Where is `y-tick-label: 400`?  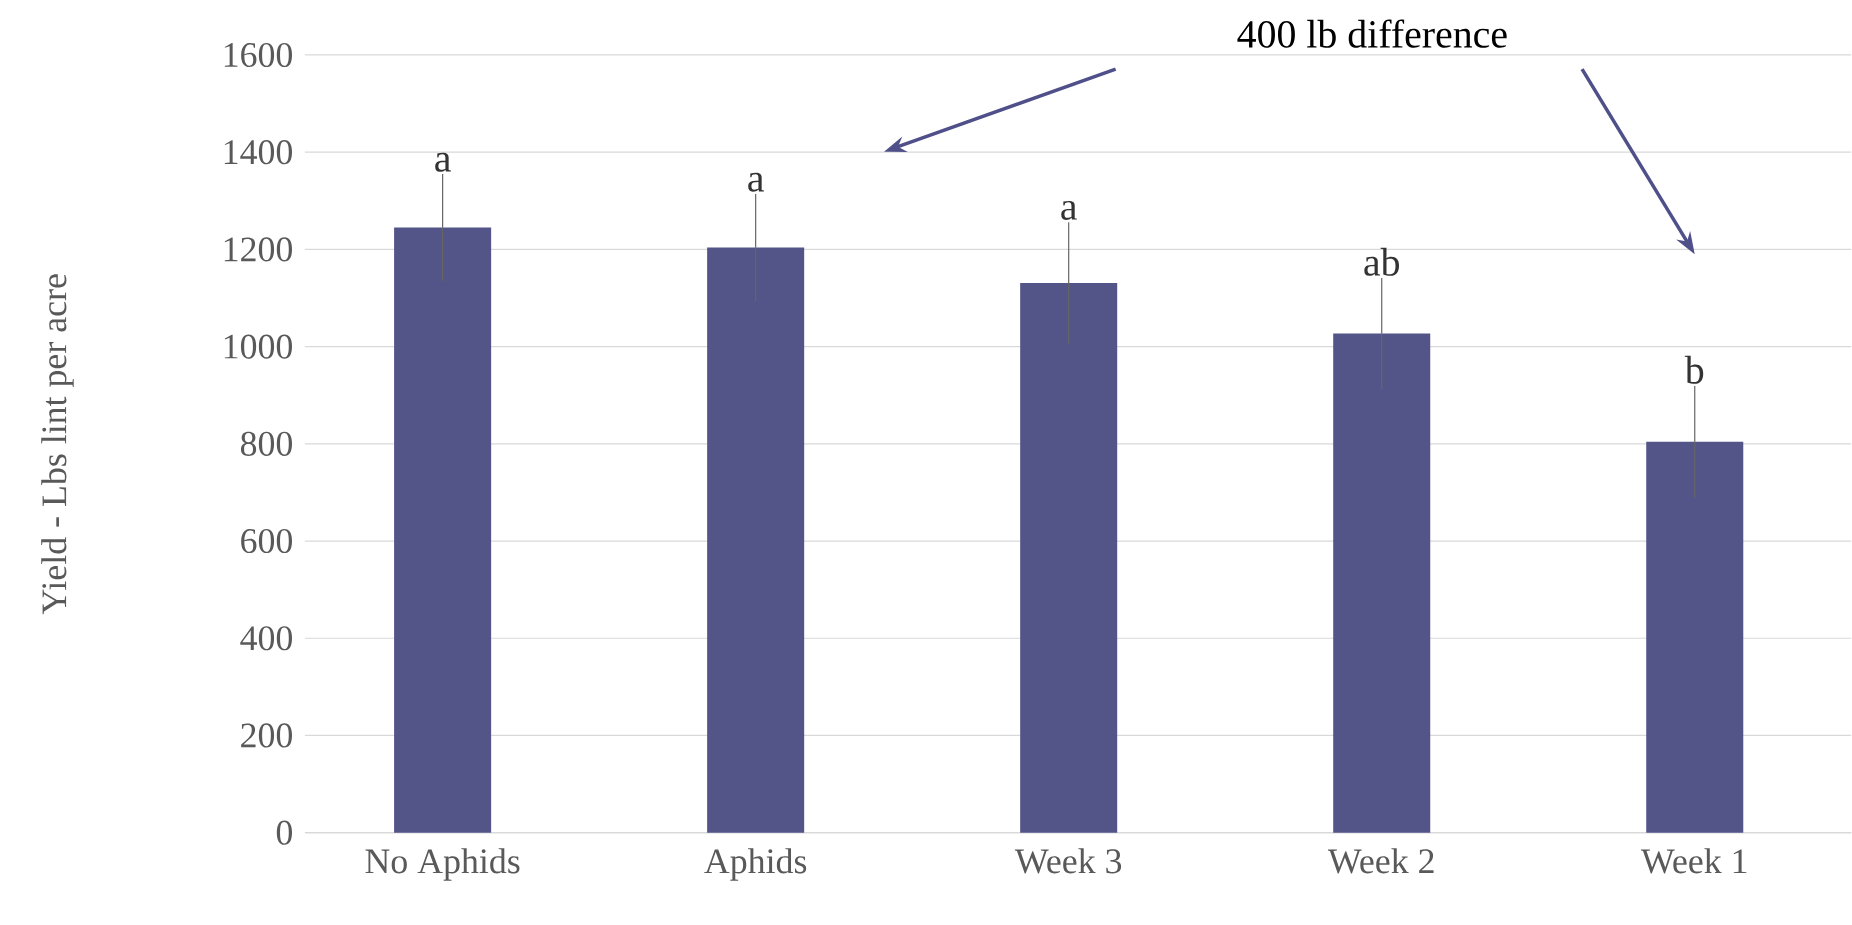 y-tick-label: 400 is located at coordinates (266, 638).